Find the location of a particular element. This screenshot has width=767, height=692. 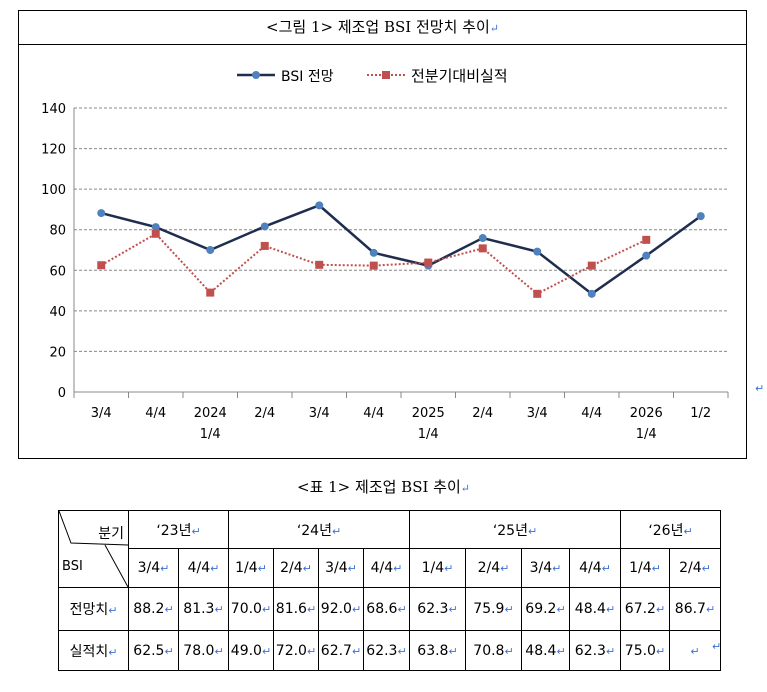

cell-value: 62.5 is located at coordinates (149, 650).